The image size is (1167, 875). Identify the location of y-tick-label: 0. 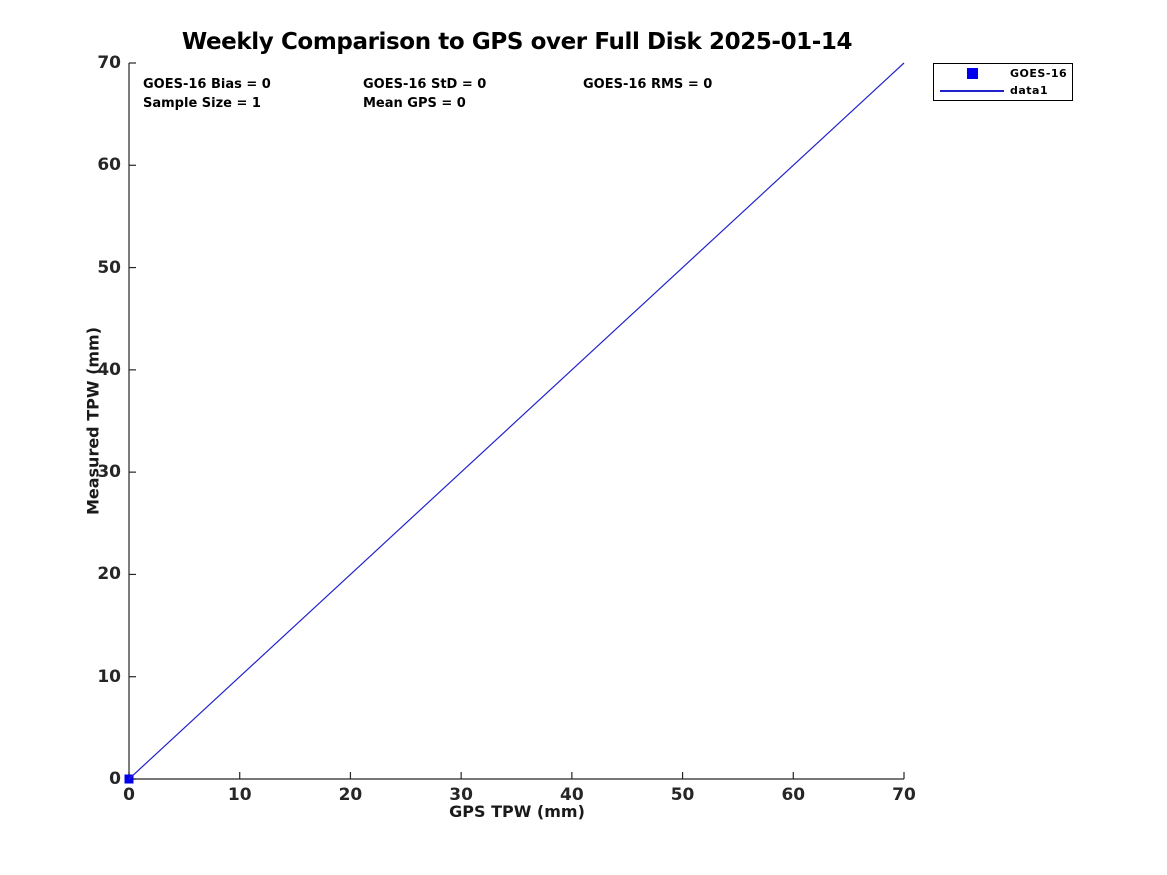
(115, 779).